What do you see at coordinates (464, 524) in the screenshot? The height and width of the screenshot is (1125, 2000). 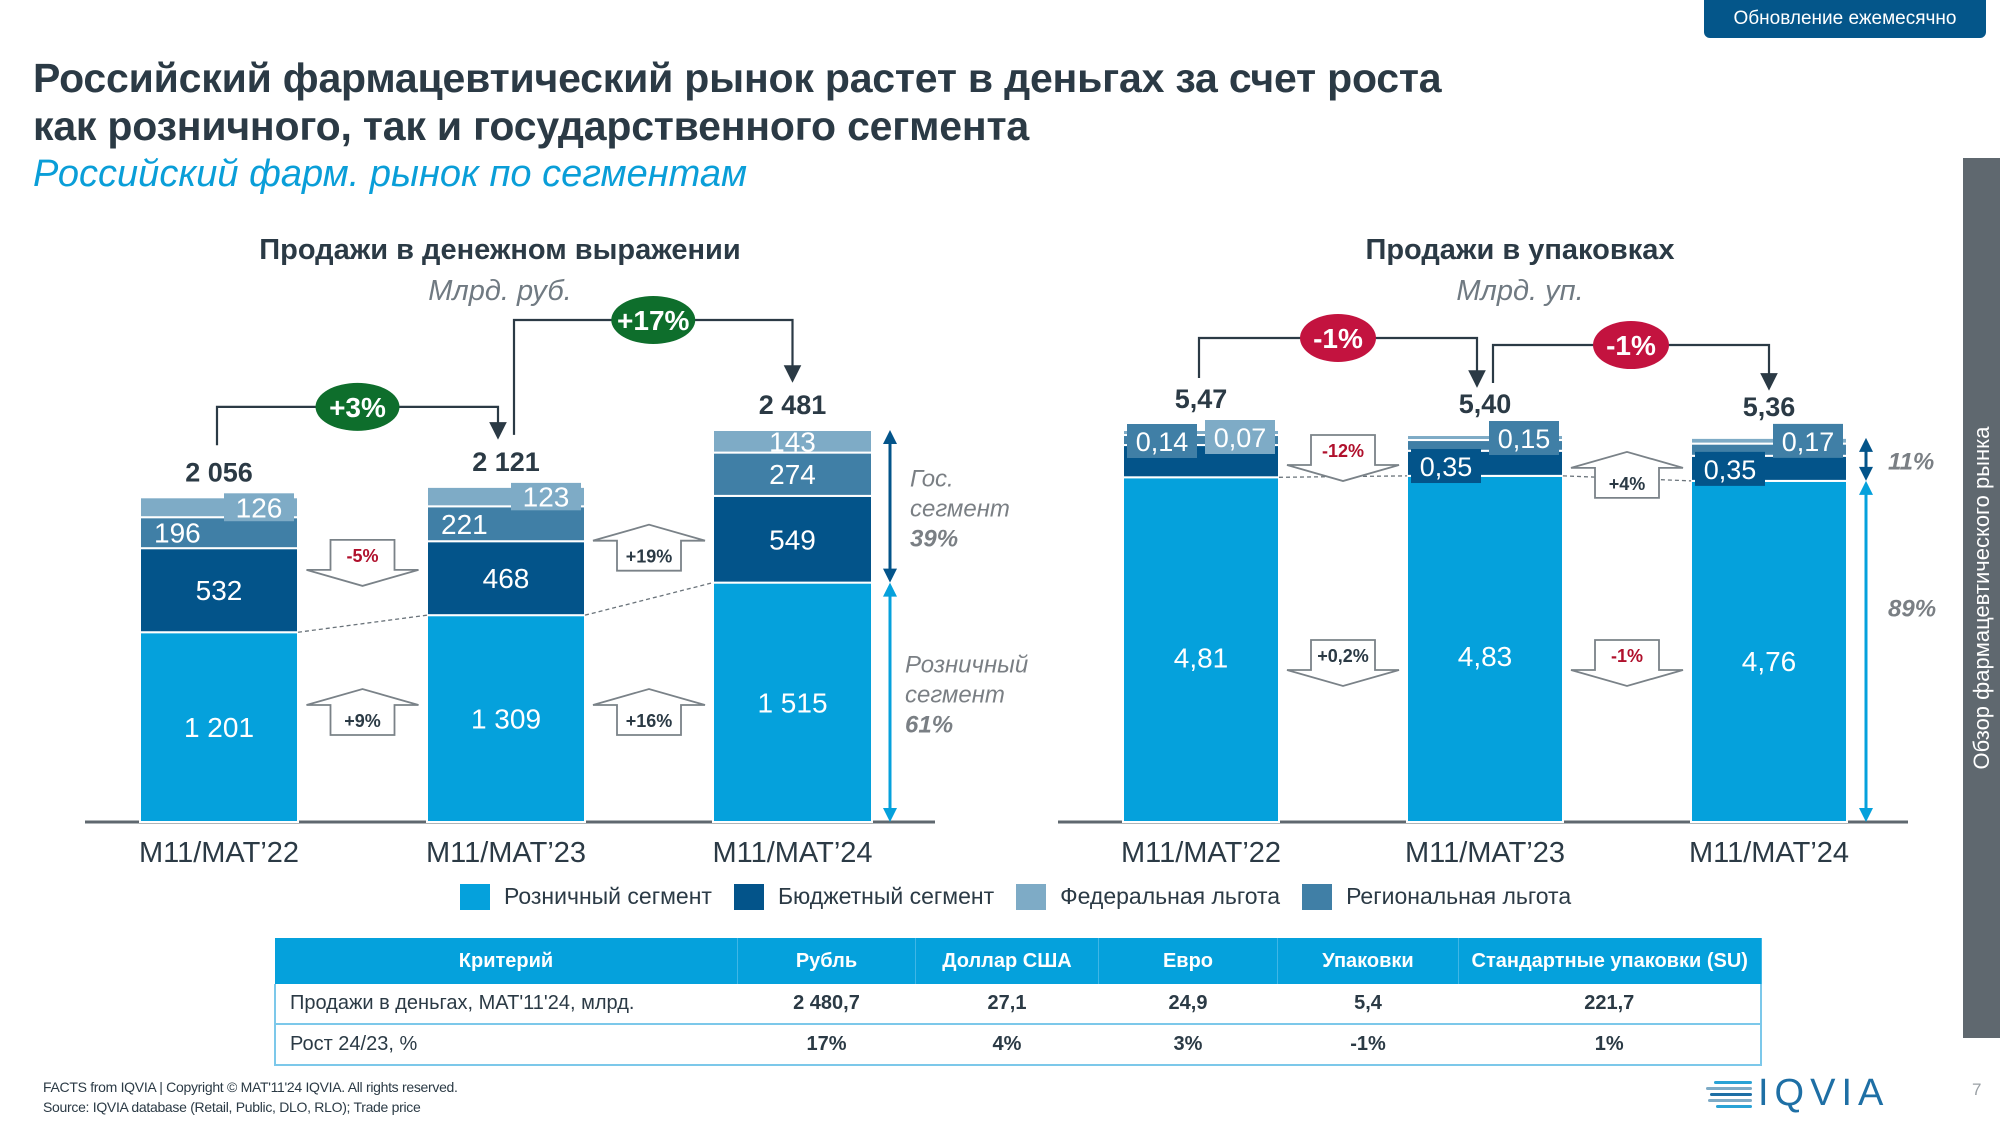 I see `bar-value-label: 221` at bounding box center [464, 524].